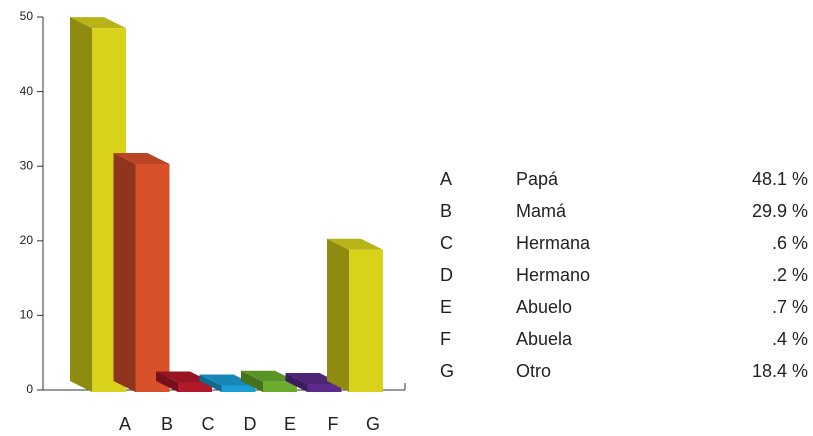  What do you see at coordinates (446, 307) in the screenshot?
I see `legend-key: E` at bounding box center [446, 307].